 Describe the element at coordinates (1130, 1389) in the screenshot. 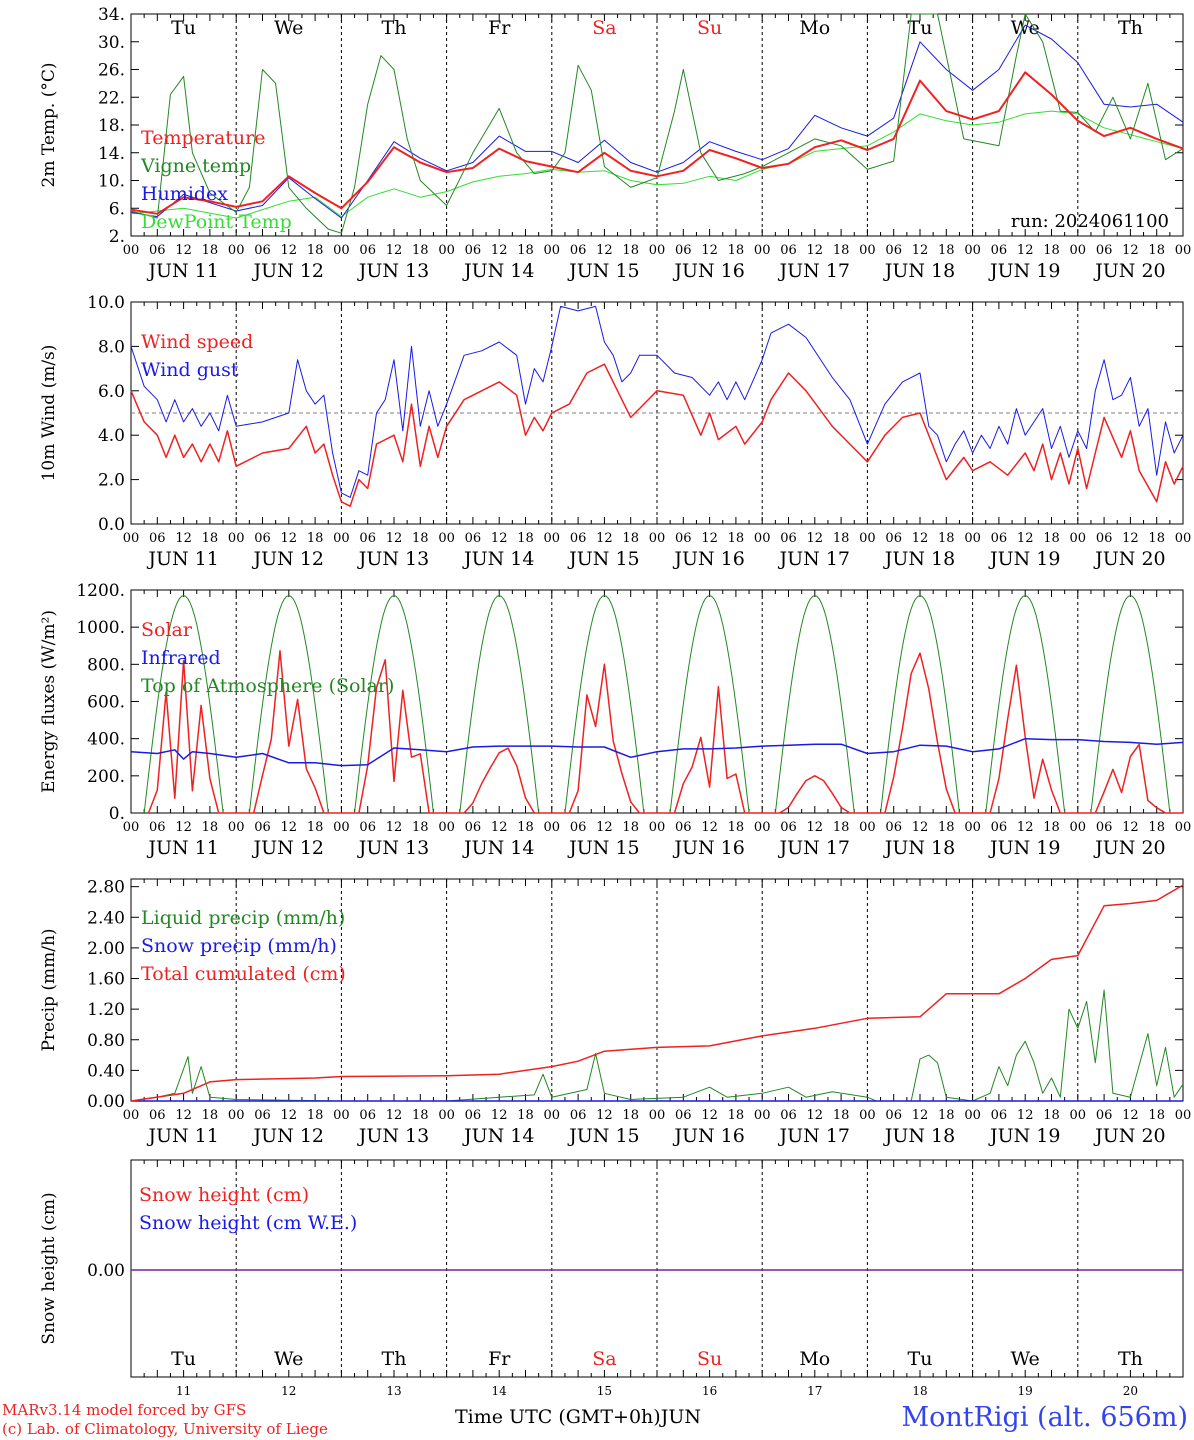

I see `day-number-label: 20` at that location.